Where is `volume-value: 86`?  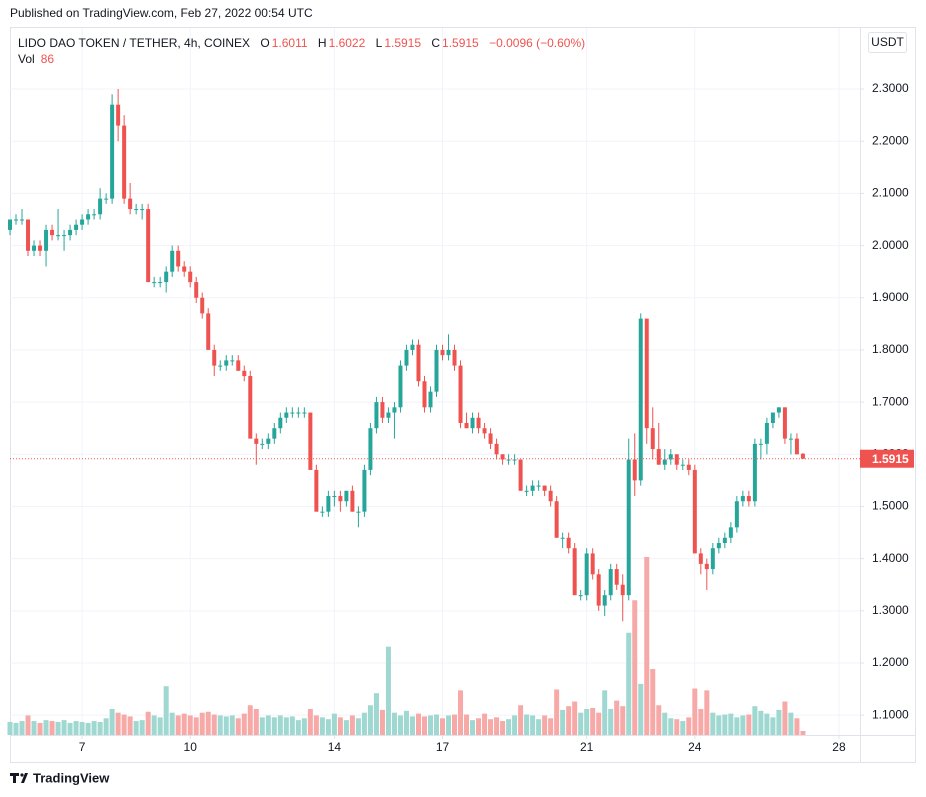 volume-value: 86 is located at coordinates (47, 59).